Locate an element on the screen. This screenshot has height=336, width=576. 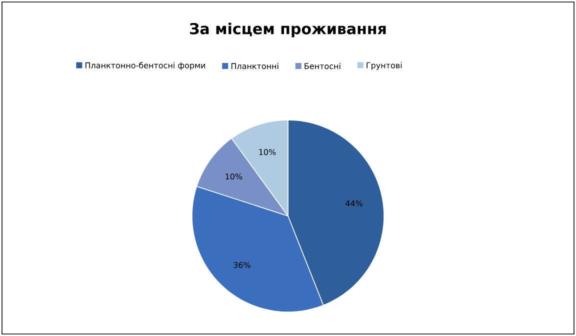
legend-label: Бентосні is located at coordinates (322, 66).